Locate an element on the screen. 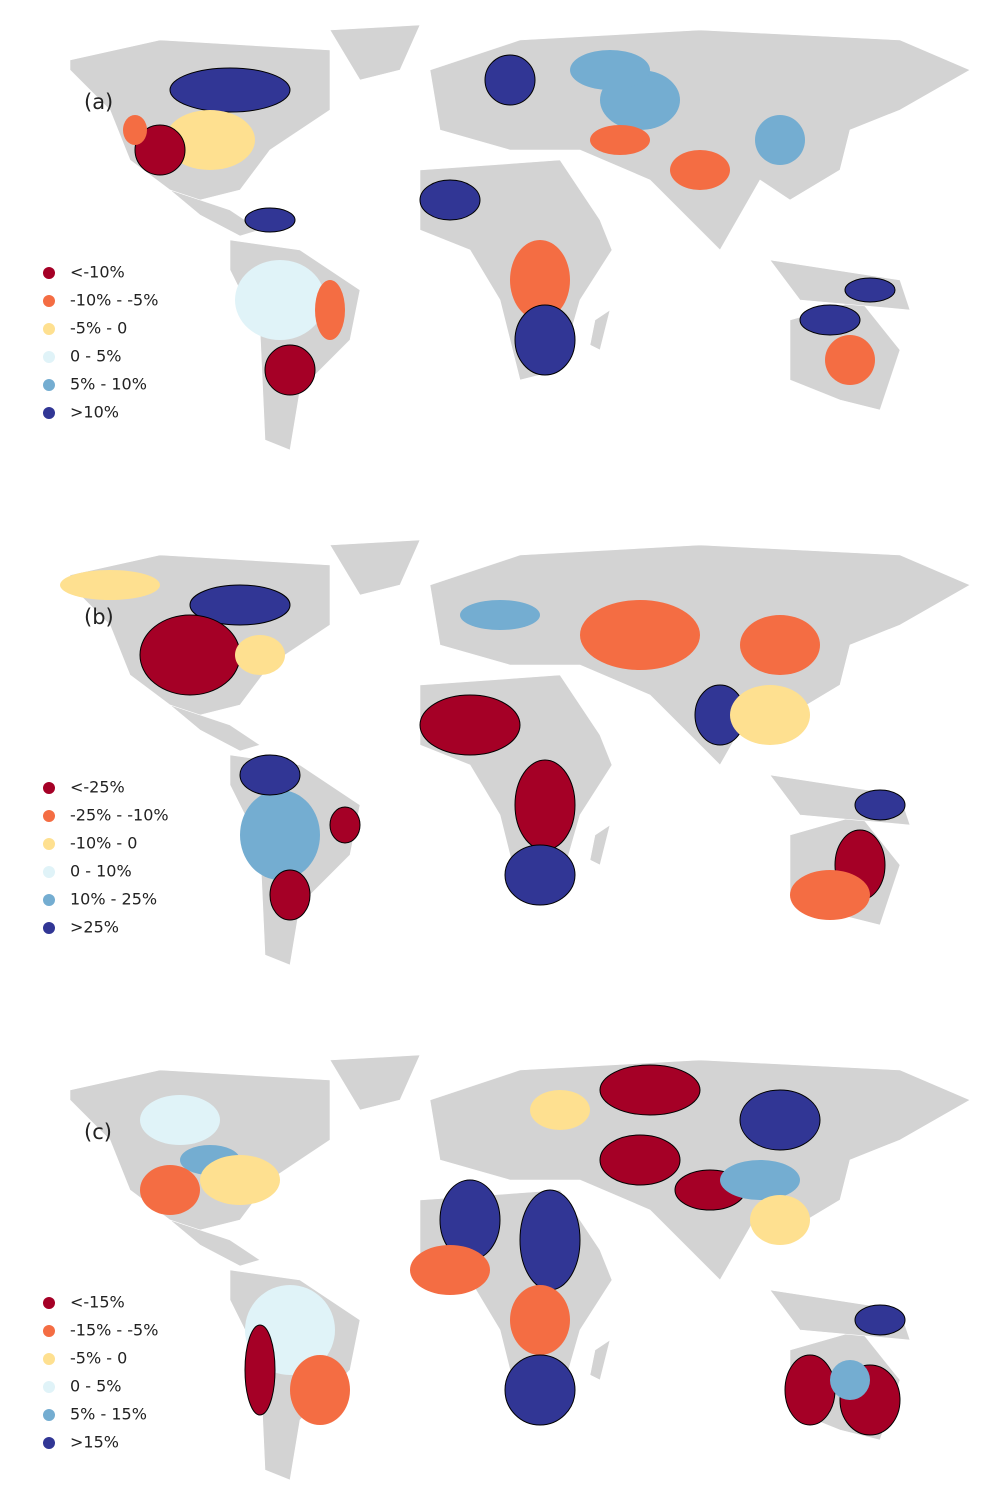  legend-label: >25% is located at coordinates (94, 927).